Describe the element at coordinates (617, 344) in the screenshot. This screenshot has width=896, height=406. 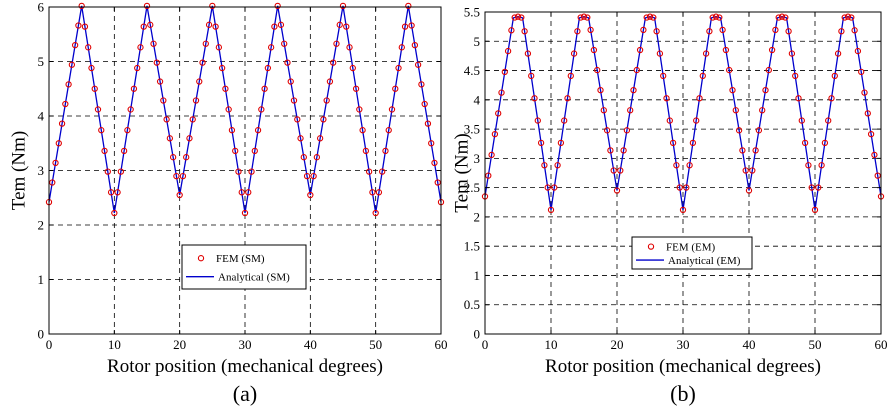
I see `x-tick-label: 20` at that location.